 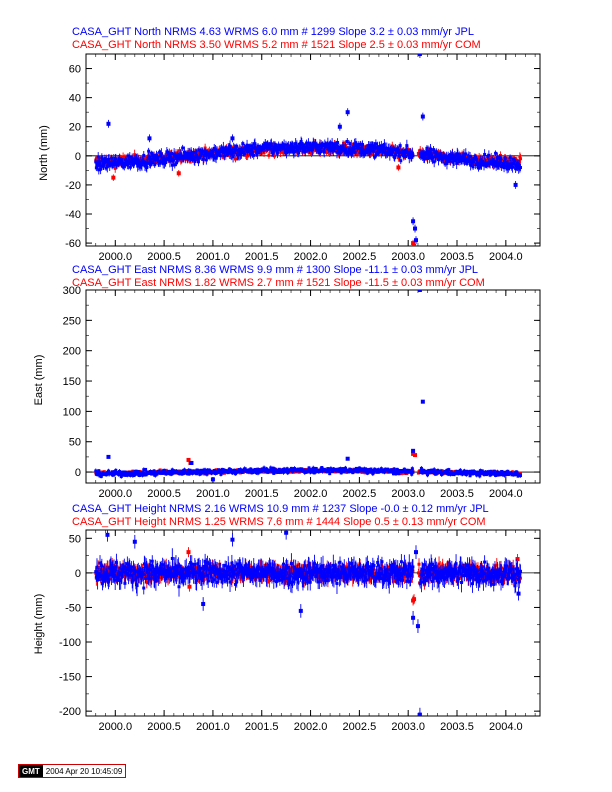 What do you see at coordinates (232, 138) in the screenshot?
I see `jpl-outlier-point` at bounding box center [232, 138].